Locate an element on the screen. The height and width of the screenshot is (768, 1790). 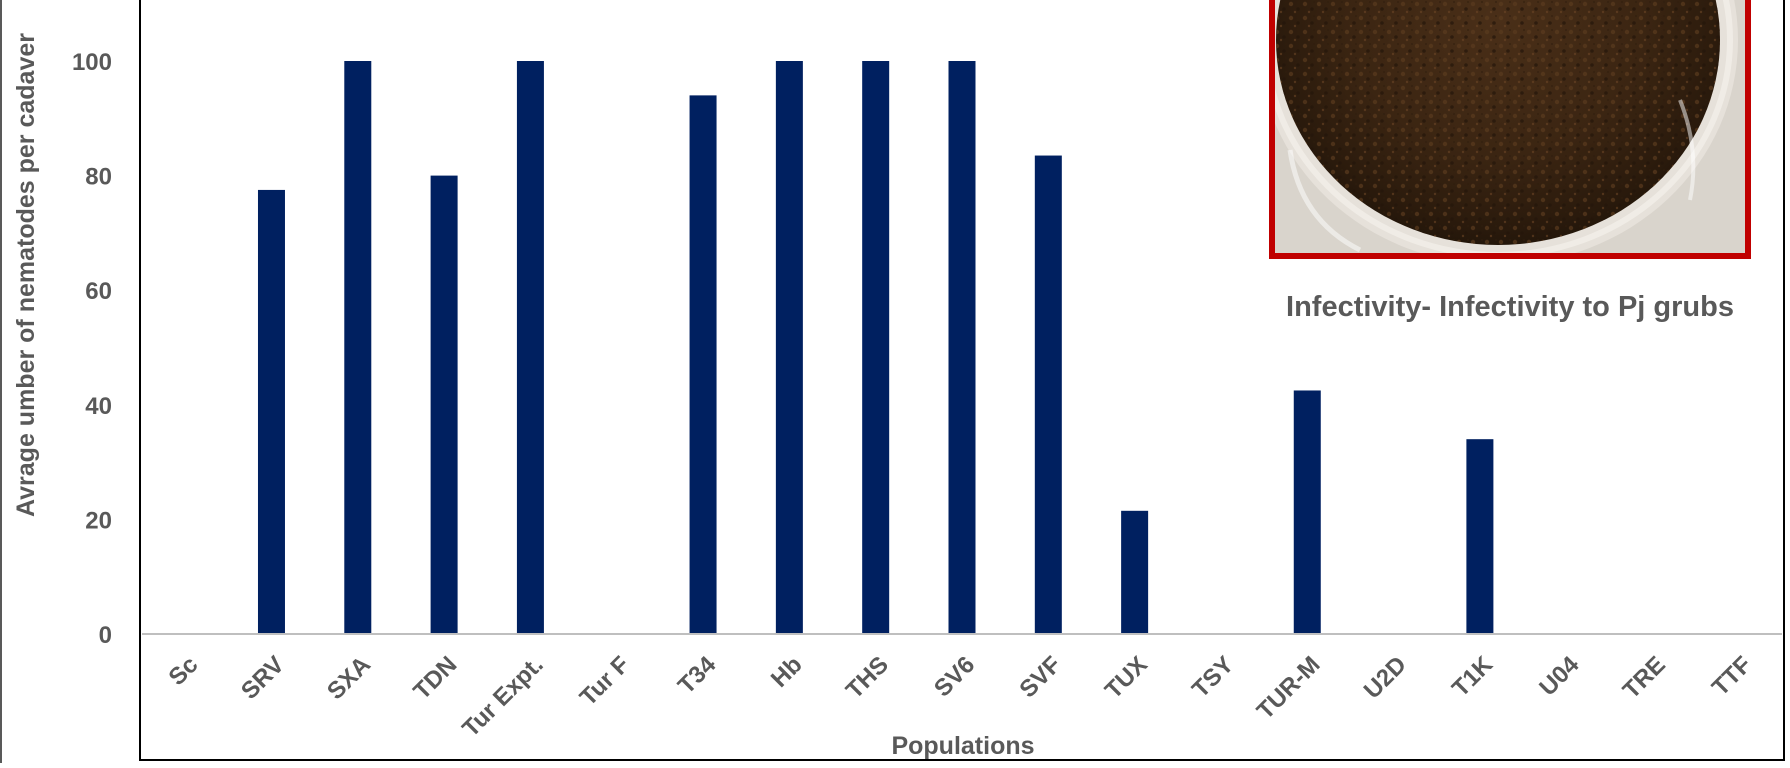
y-tick-label: 80 is located at coordinates (98, 177).